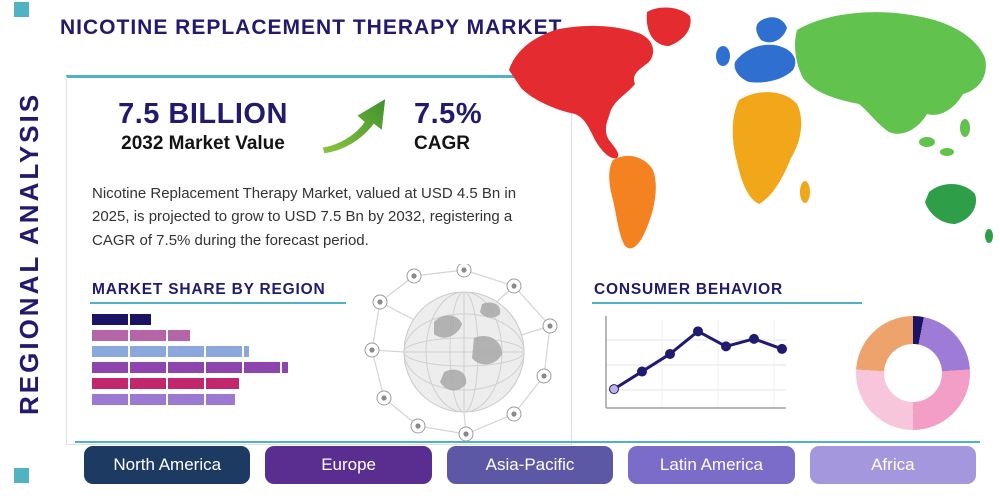 The image size is (1000, 500). I want to click on cagr-label: CAGR, so click(442, 143).